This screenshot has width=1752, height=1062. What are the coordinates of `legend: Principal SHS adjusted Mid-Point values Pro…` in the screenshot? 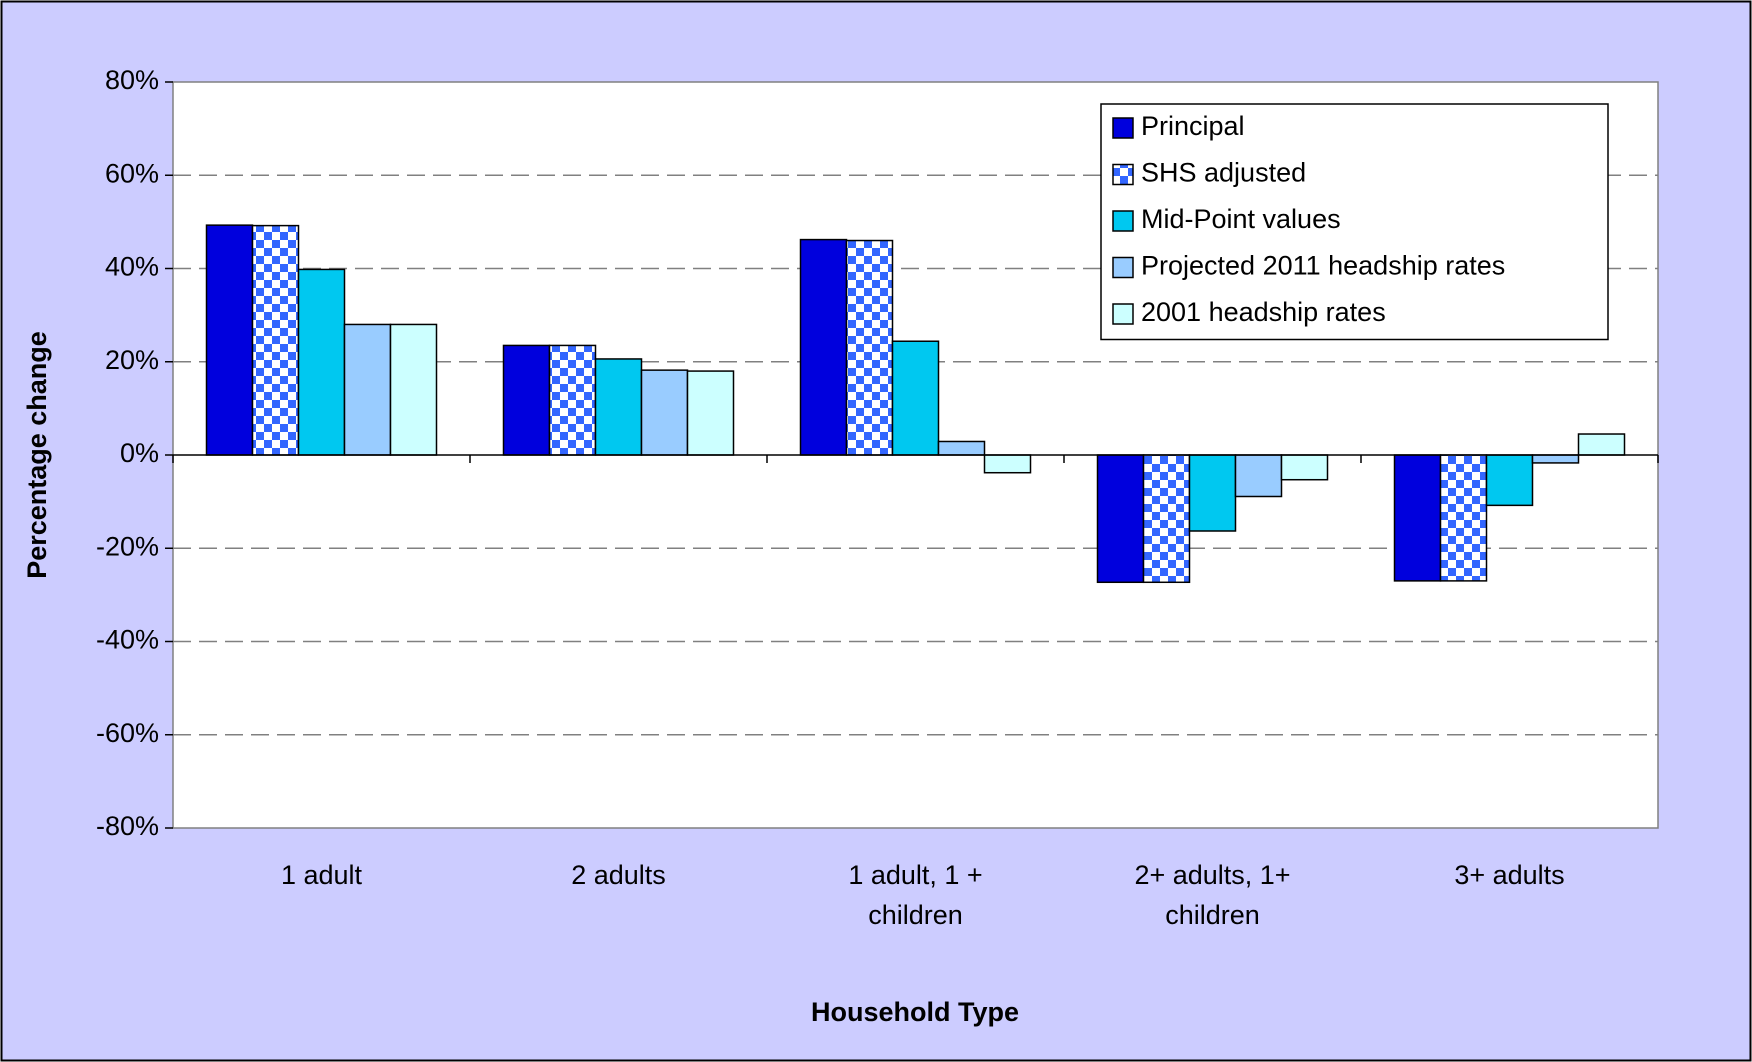 It's located at (1354, 222).